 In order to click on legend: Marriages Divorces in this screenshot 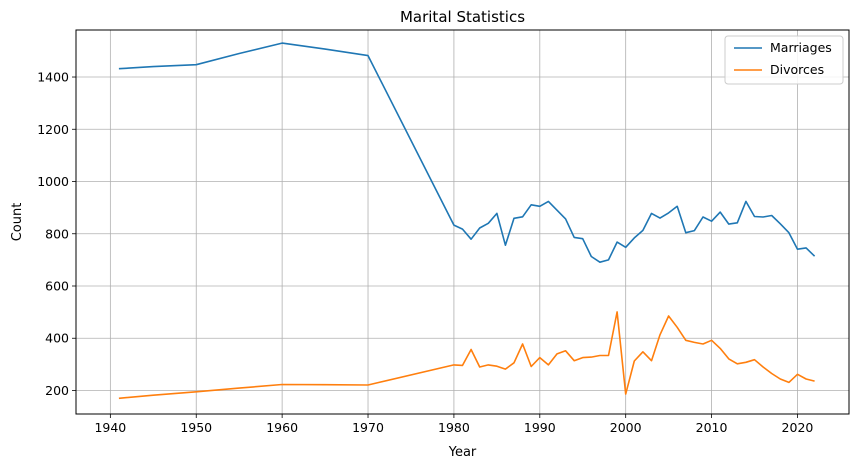, I will do `click(784, 60)`.